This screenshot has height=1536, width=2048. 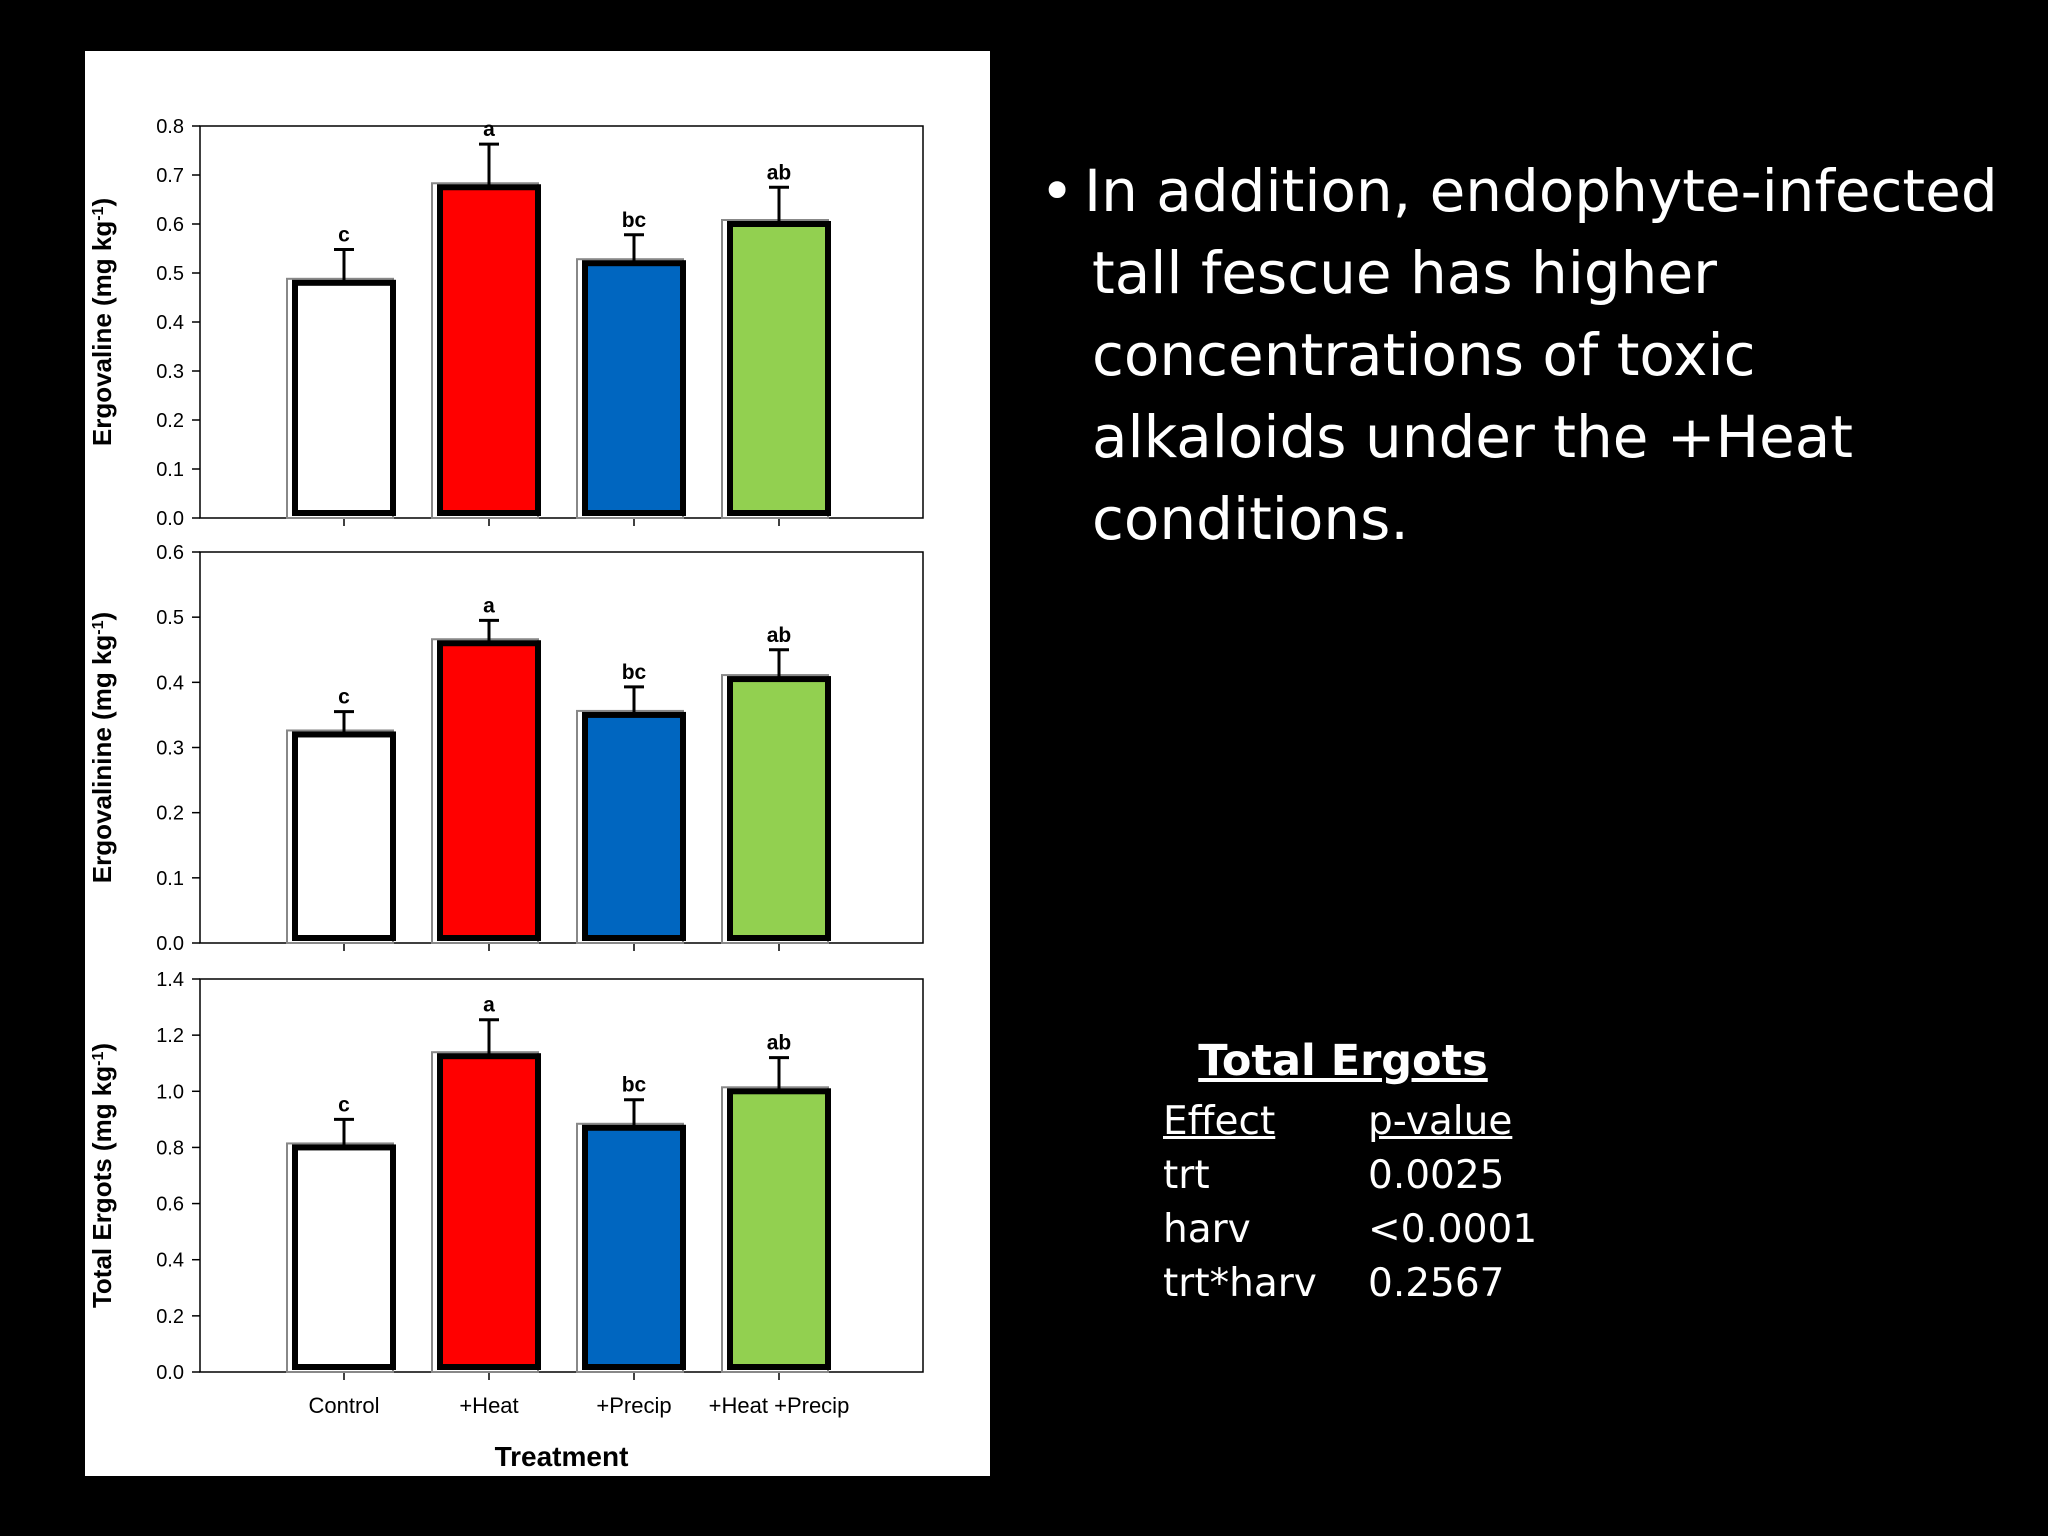 What do you see at coordinates (779, 1405) in the screenshot?
I see `x-category-label: +Heat +Precip` at bounding box center [779, 1405].